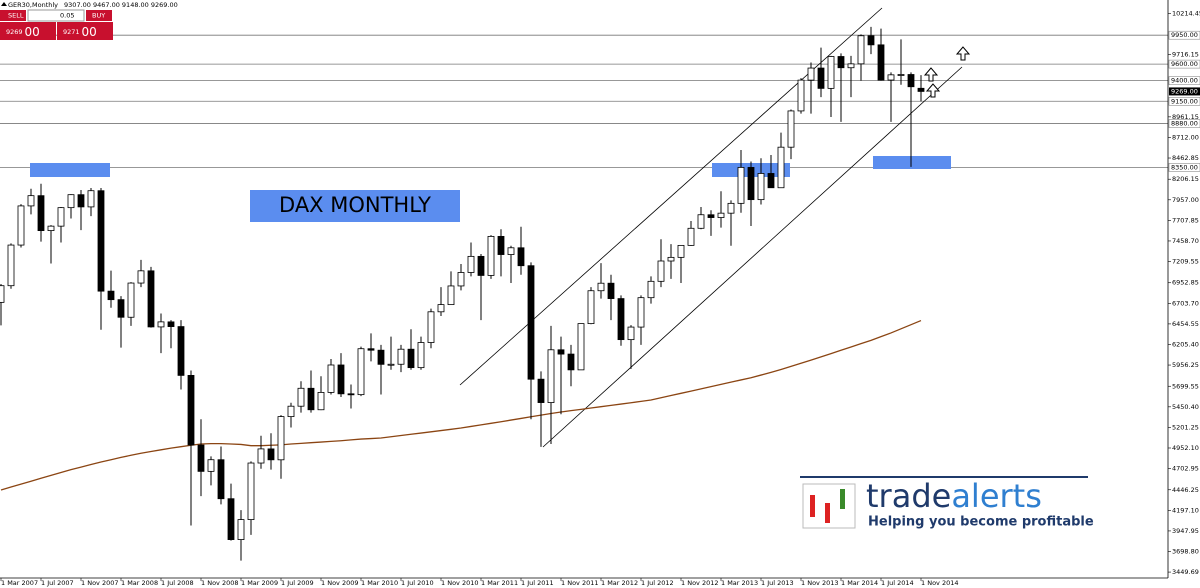  I want to click on lot-value: 0.05, so click(67, 16).